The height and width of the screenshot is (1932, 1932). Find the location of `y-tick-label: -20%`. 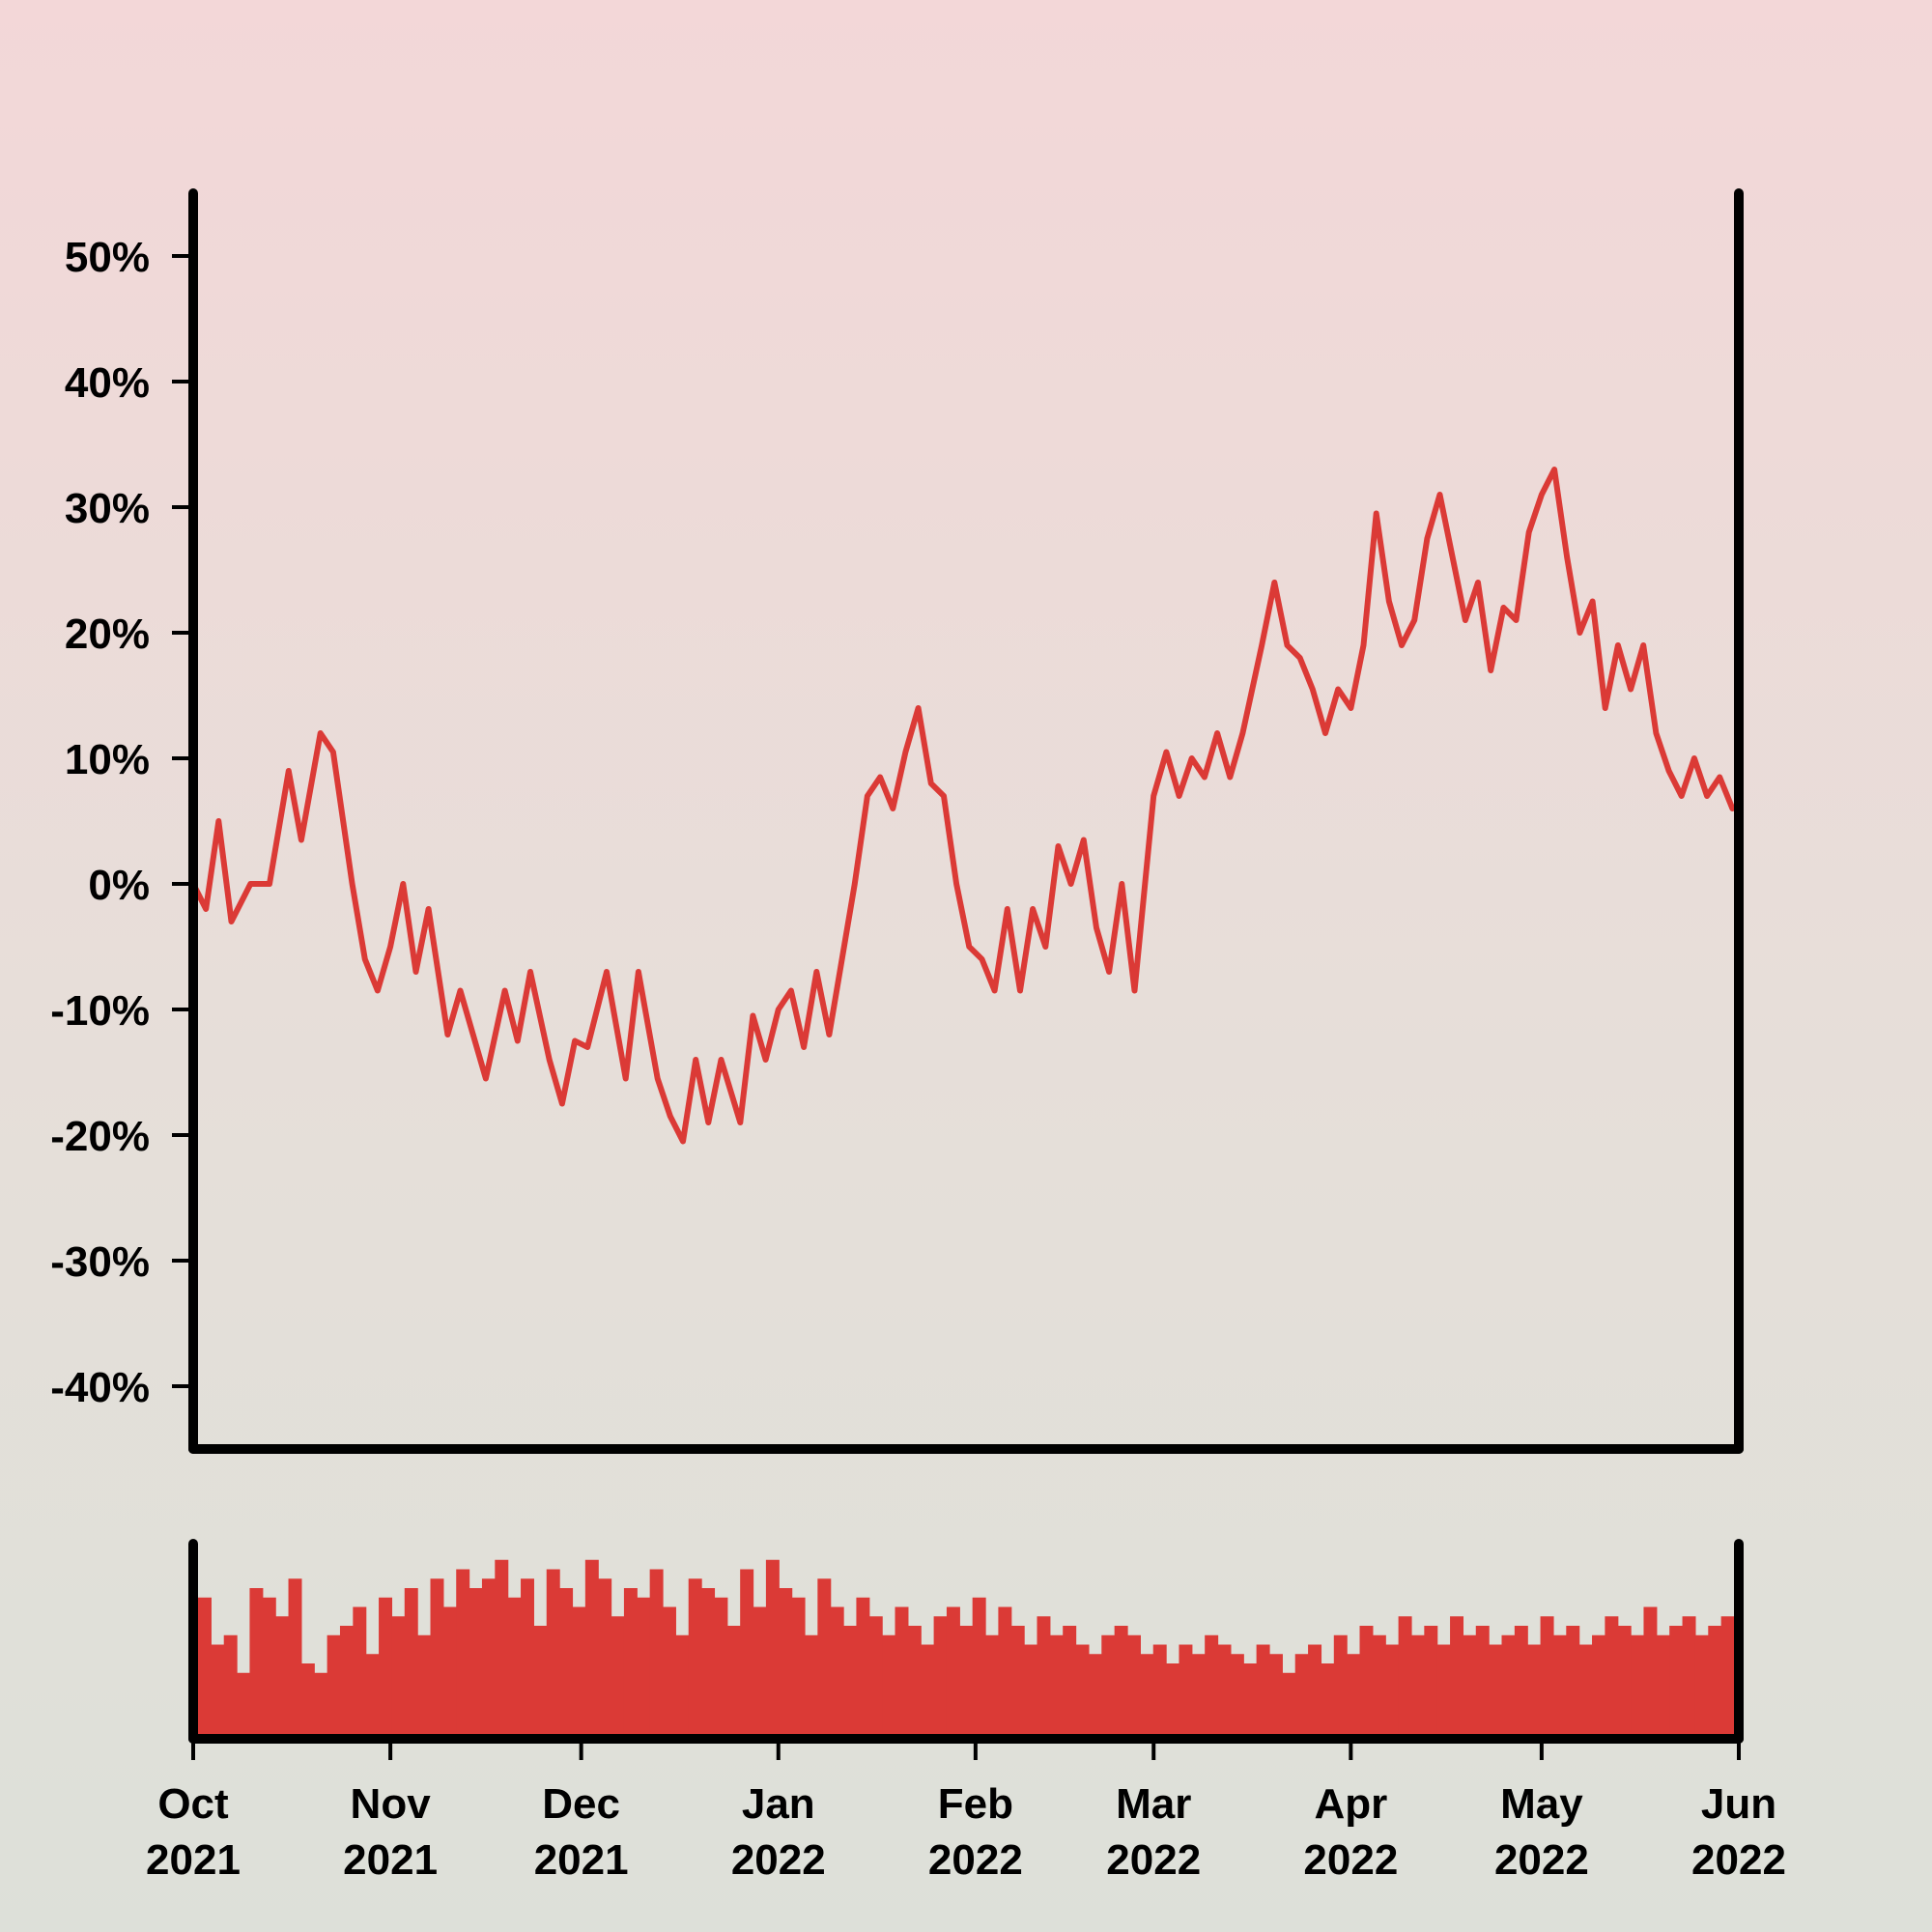

y-tick-label: -20% is located at coordinates (100, 1136).